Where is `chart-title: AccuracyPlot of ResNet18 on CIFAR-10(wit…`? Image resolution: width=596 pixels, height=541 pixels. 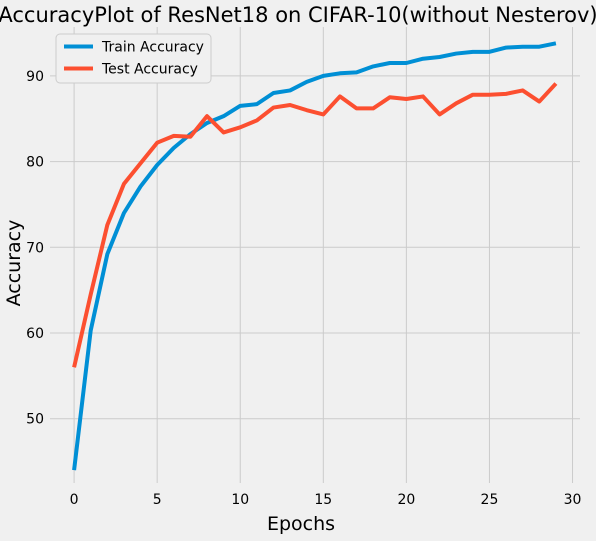
chart-title: AccuracyPlot of ResNet18 on CIFAR-10(wit… is located at coordinates (298, 15).